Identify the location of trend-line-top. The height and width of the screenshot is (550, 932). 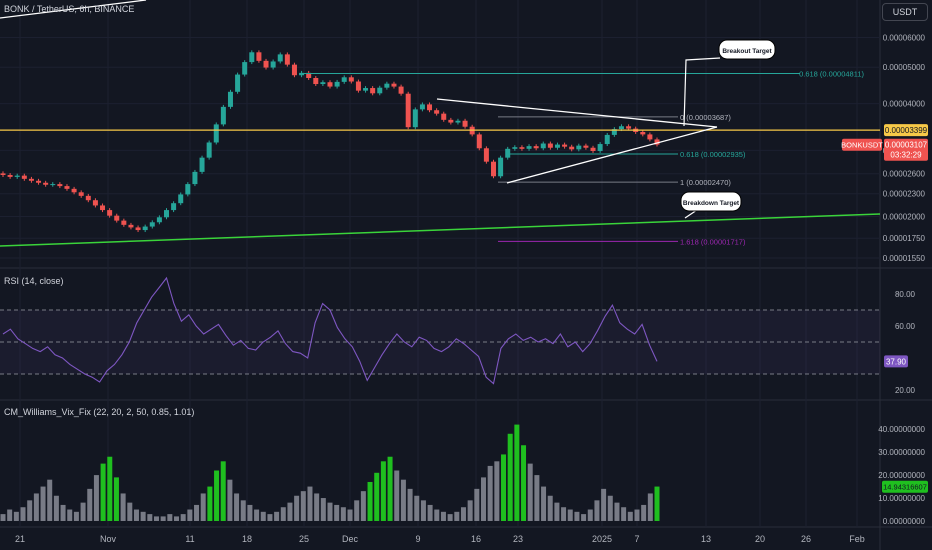
(73, 9).